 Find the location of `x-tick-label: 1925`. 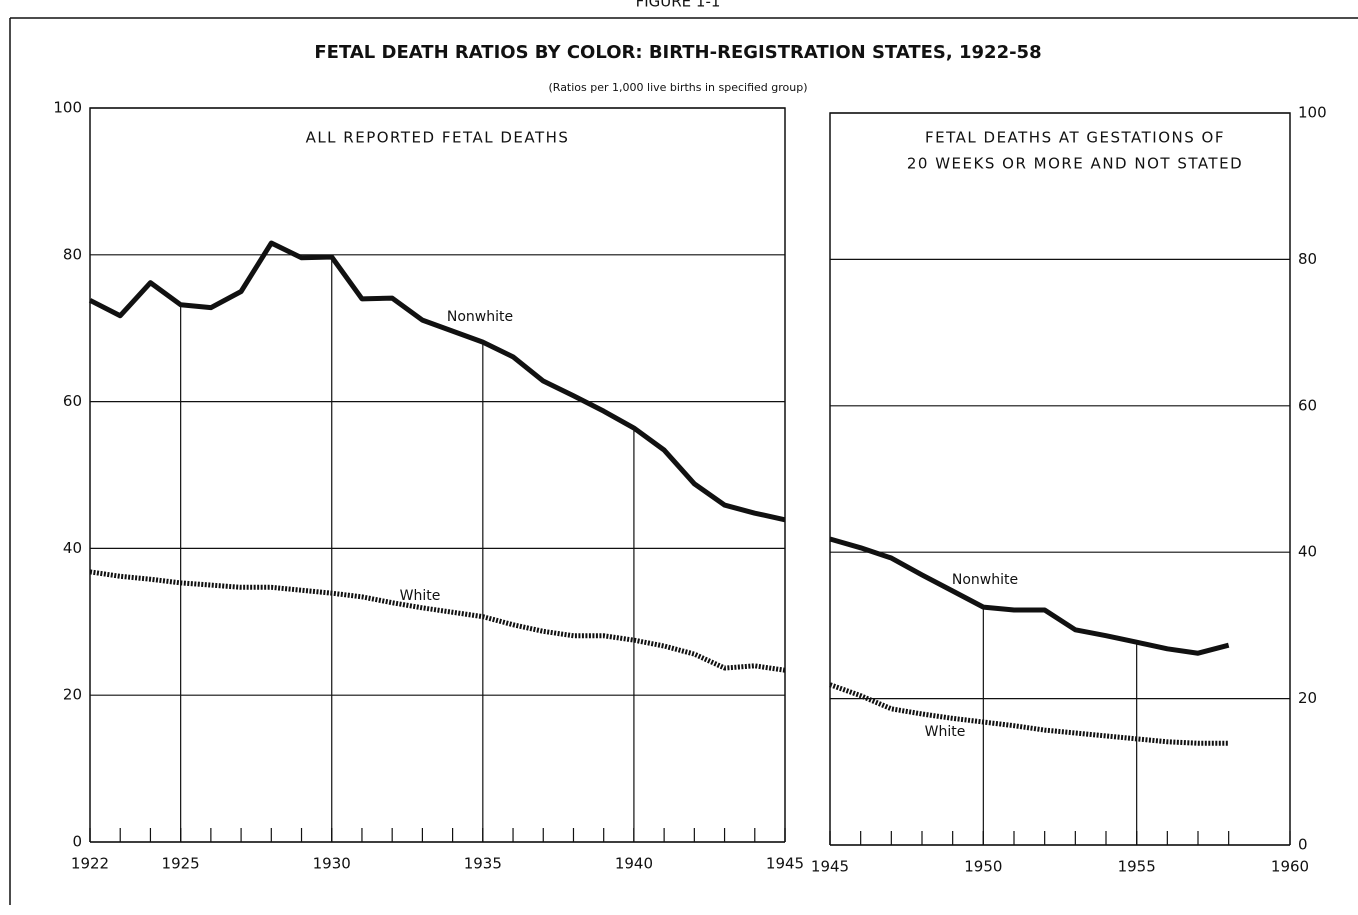

x-tick-label: 1925 is located at coordinates (181, 864).